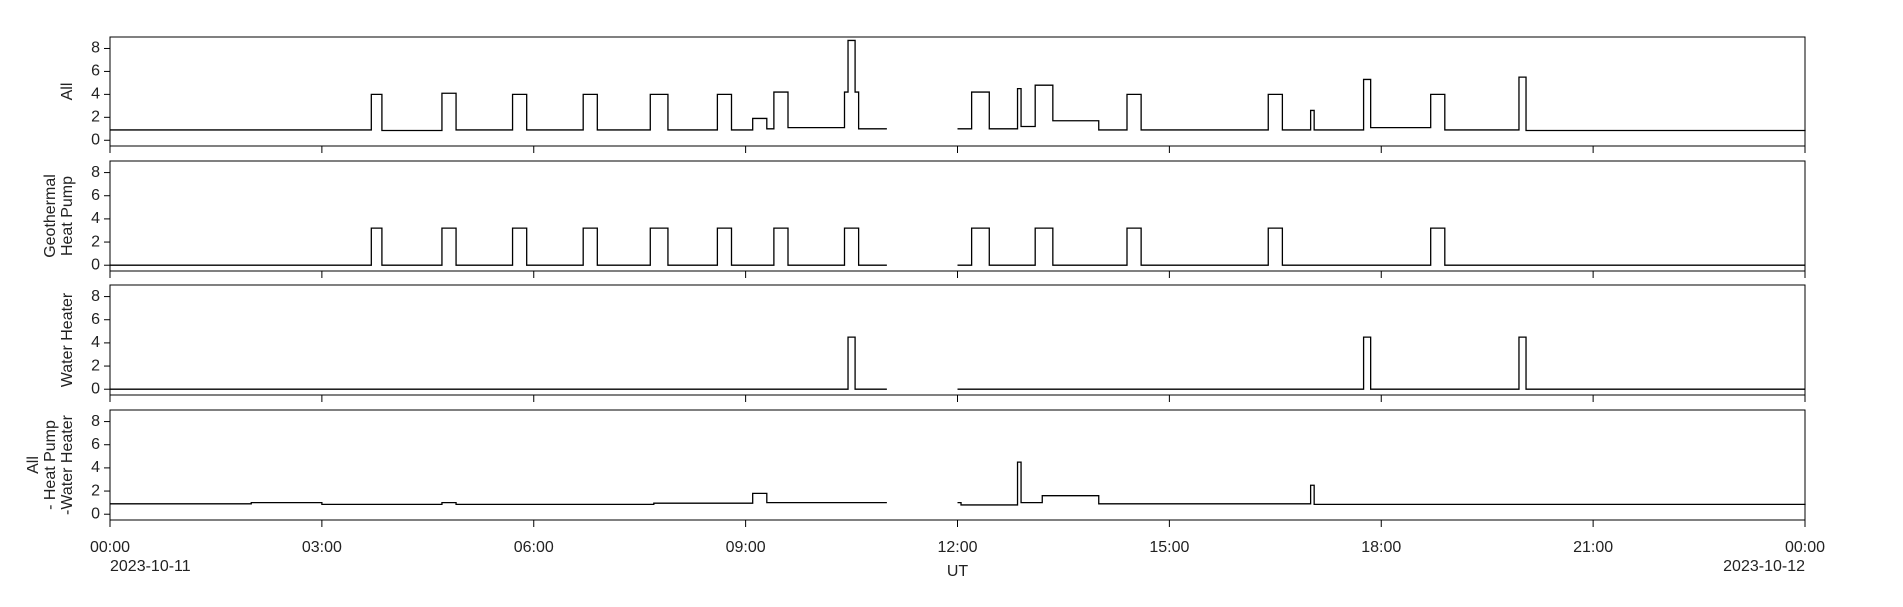  Describe the element at coordinates (1169, 547) in the screenshot. I see `x-tick-label: 15:00` at that location.